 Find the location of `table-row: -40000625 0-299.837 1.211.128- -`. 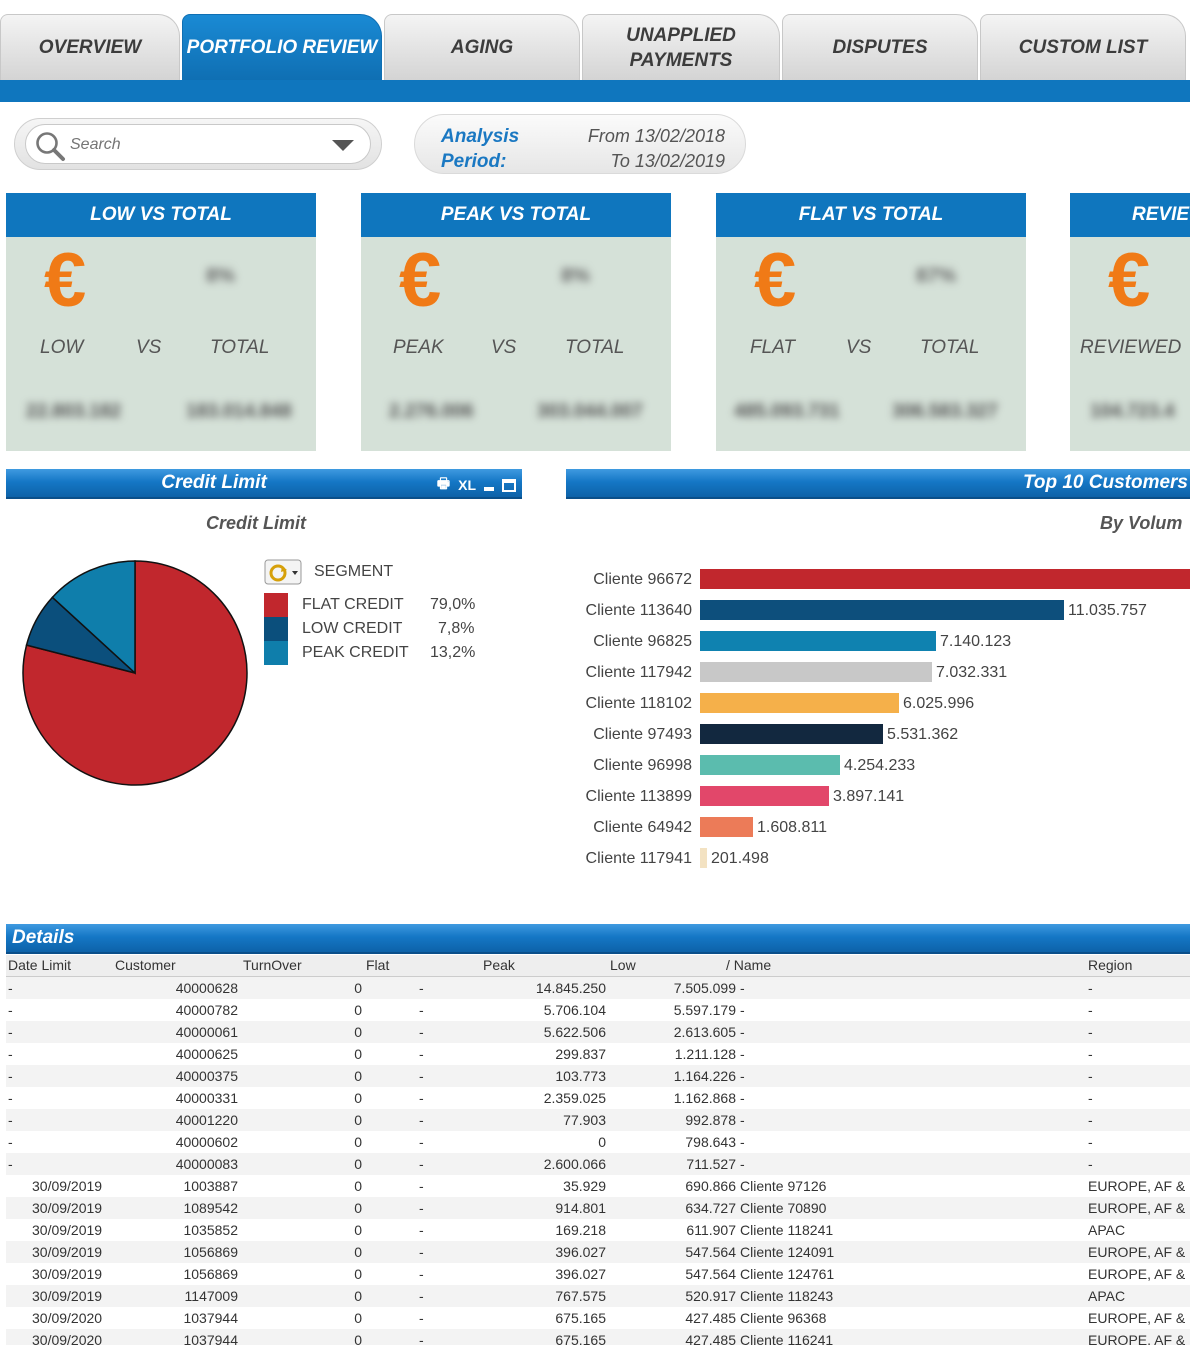

table-row: -40000625 0-299.837 1.211.128- - is located at coordinates (598, 1054).